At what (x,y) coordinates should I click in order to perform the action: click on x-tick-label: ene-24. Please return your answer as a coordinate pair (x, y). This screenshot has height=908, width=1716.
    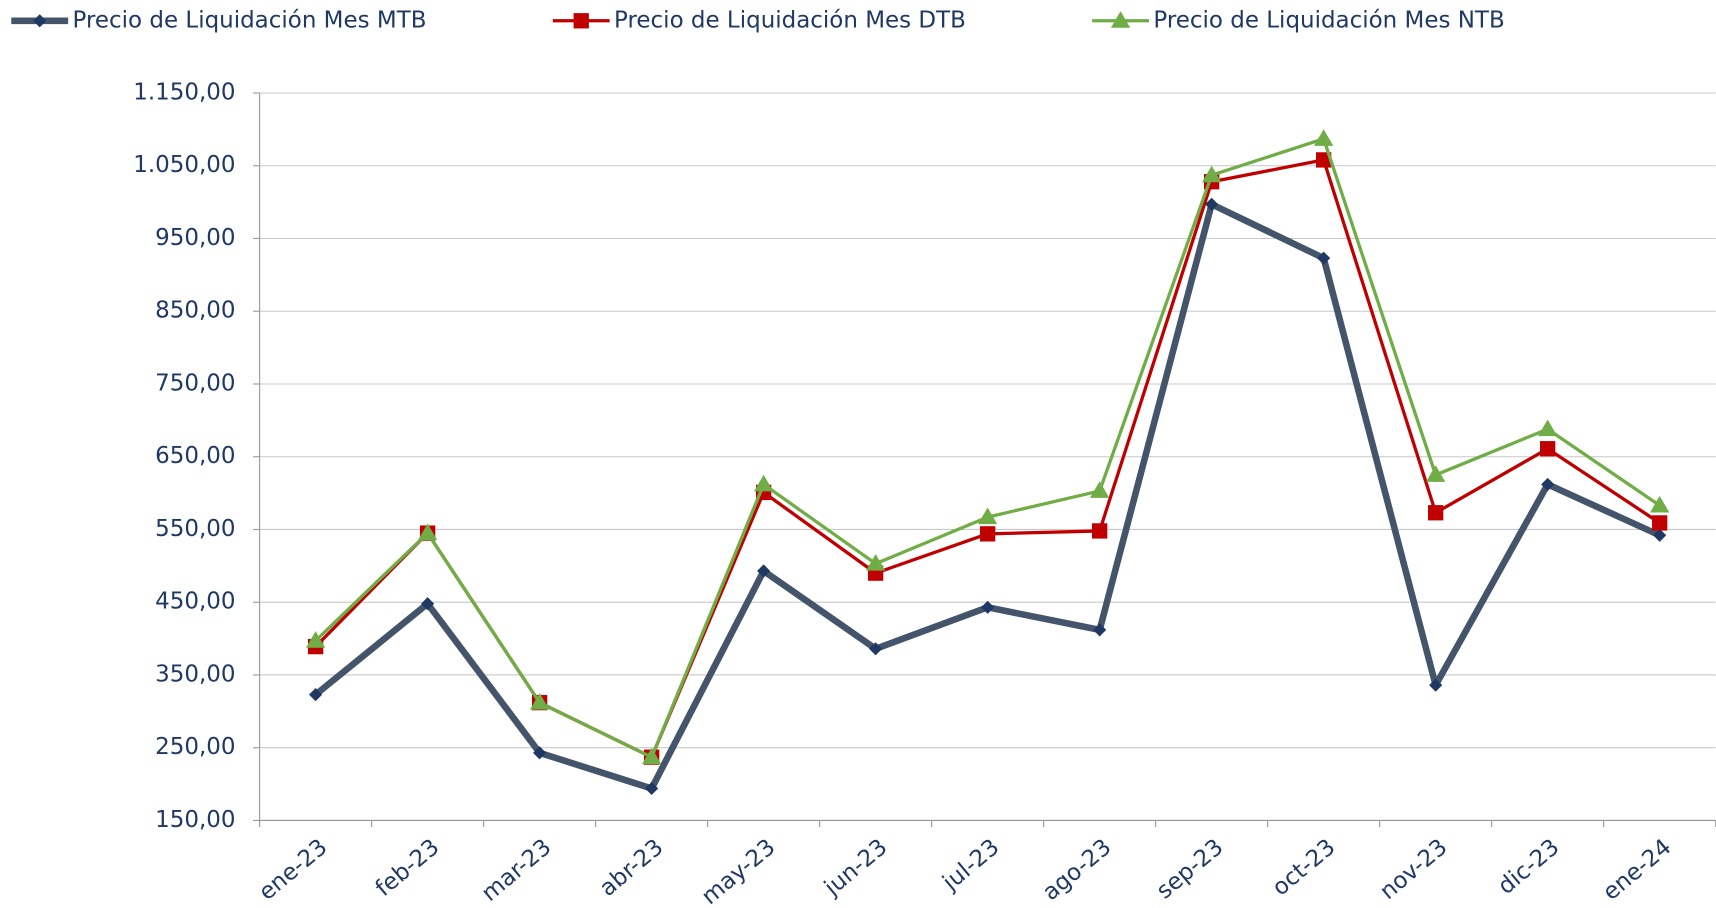
    Looking at the image, I should click on (1637, 870).